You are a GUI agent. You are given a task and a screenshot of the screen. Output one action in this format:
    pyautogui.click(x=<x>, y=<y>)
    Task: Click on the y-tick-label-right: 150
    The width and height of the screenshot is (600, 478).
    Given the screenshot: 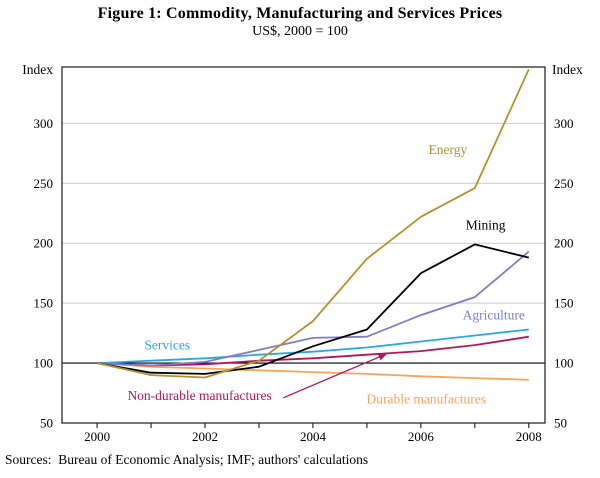 What is the action you would take?
    pyautogui.click(x=564, y=303)
    